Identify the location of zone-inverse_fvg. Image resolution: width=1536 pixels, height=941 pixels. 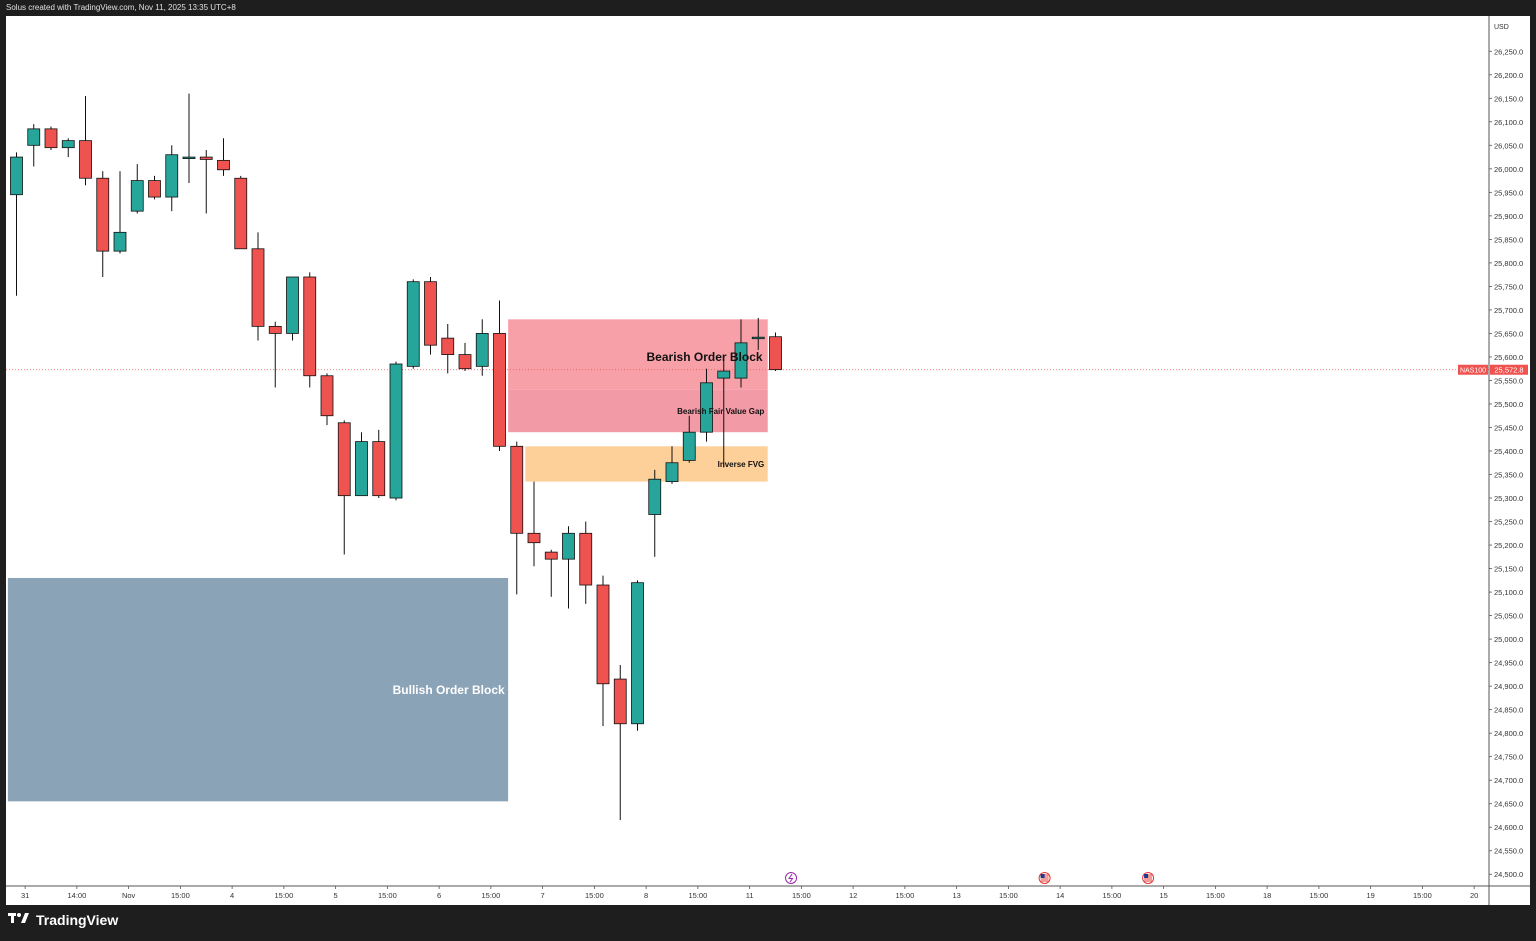
(646, 464).